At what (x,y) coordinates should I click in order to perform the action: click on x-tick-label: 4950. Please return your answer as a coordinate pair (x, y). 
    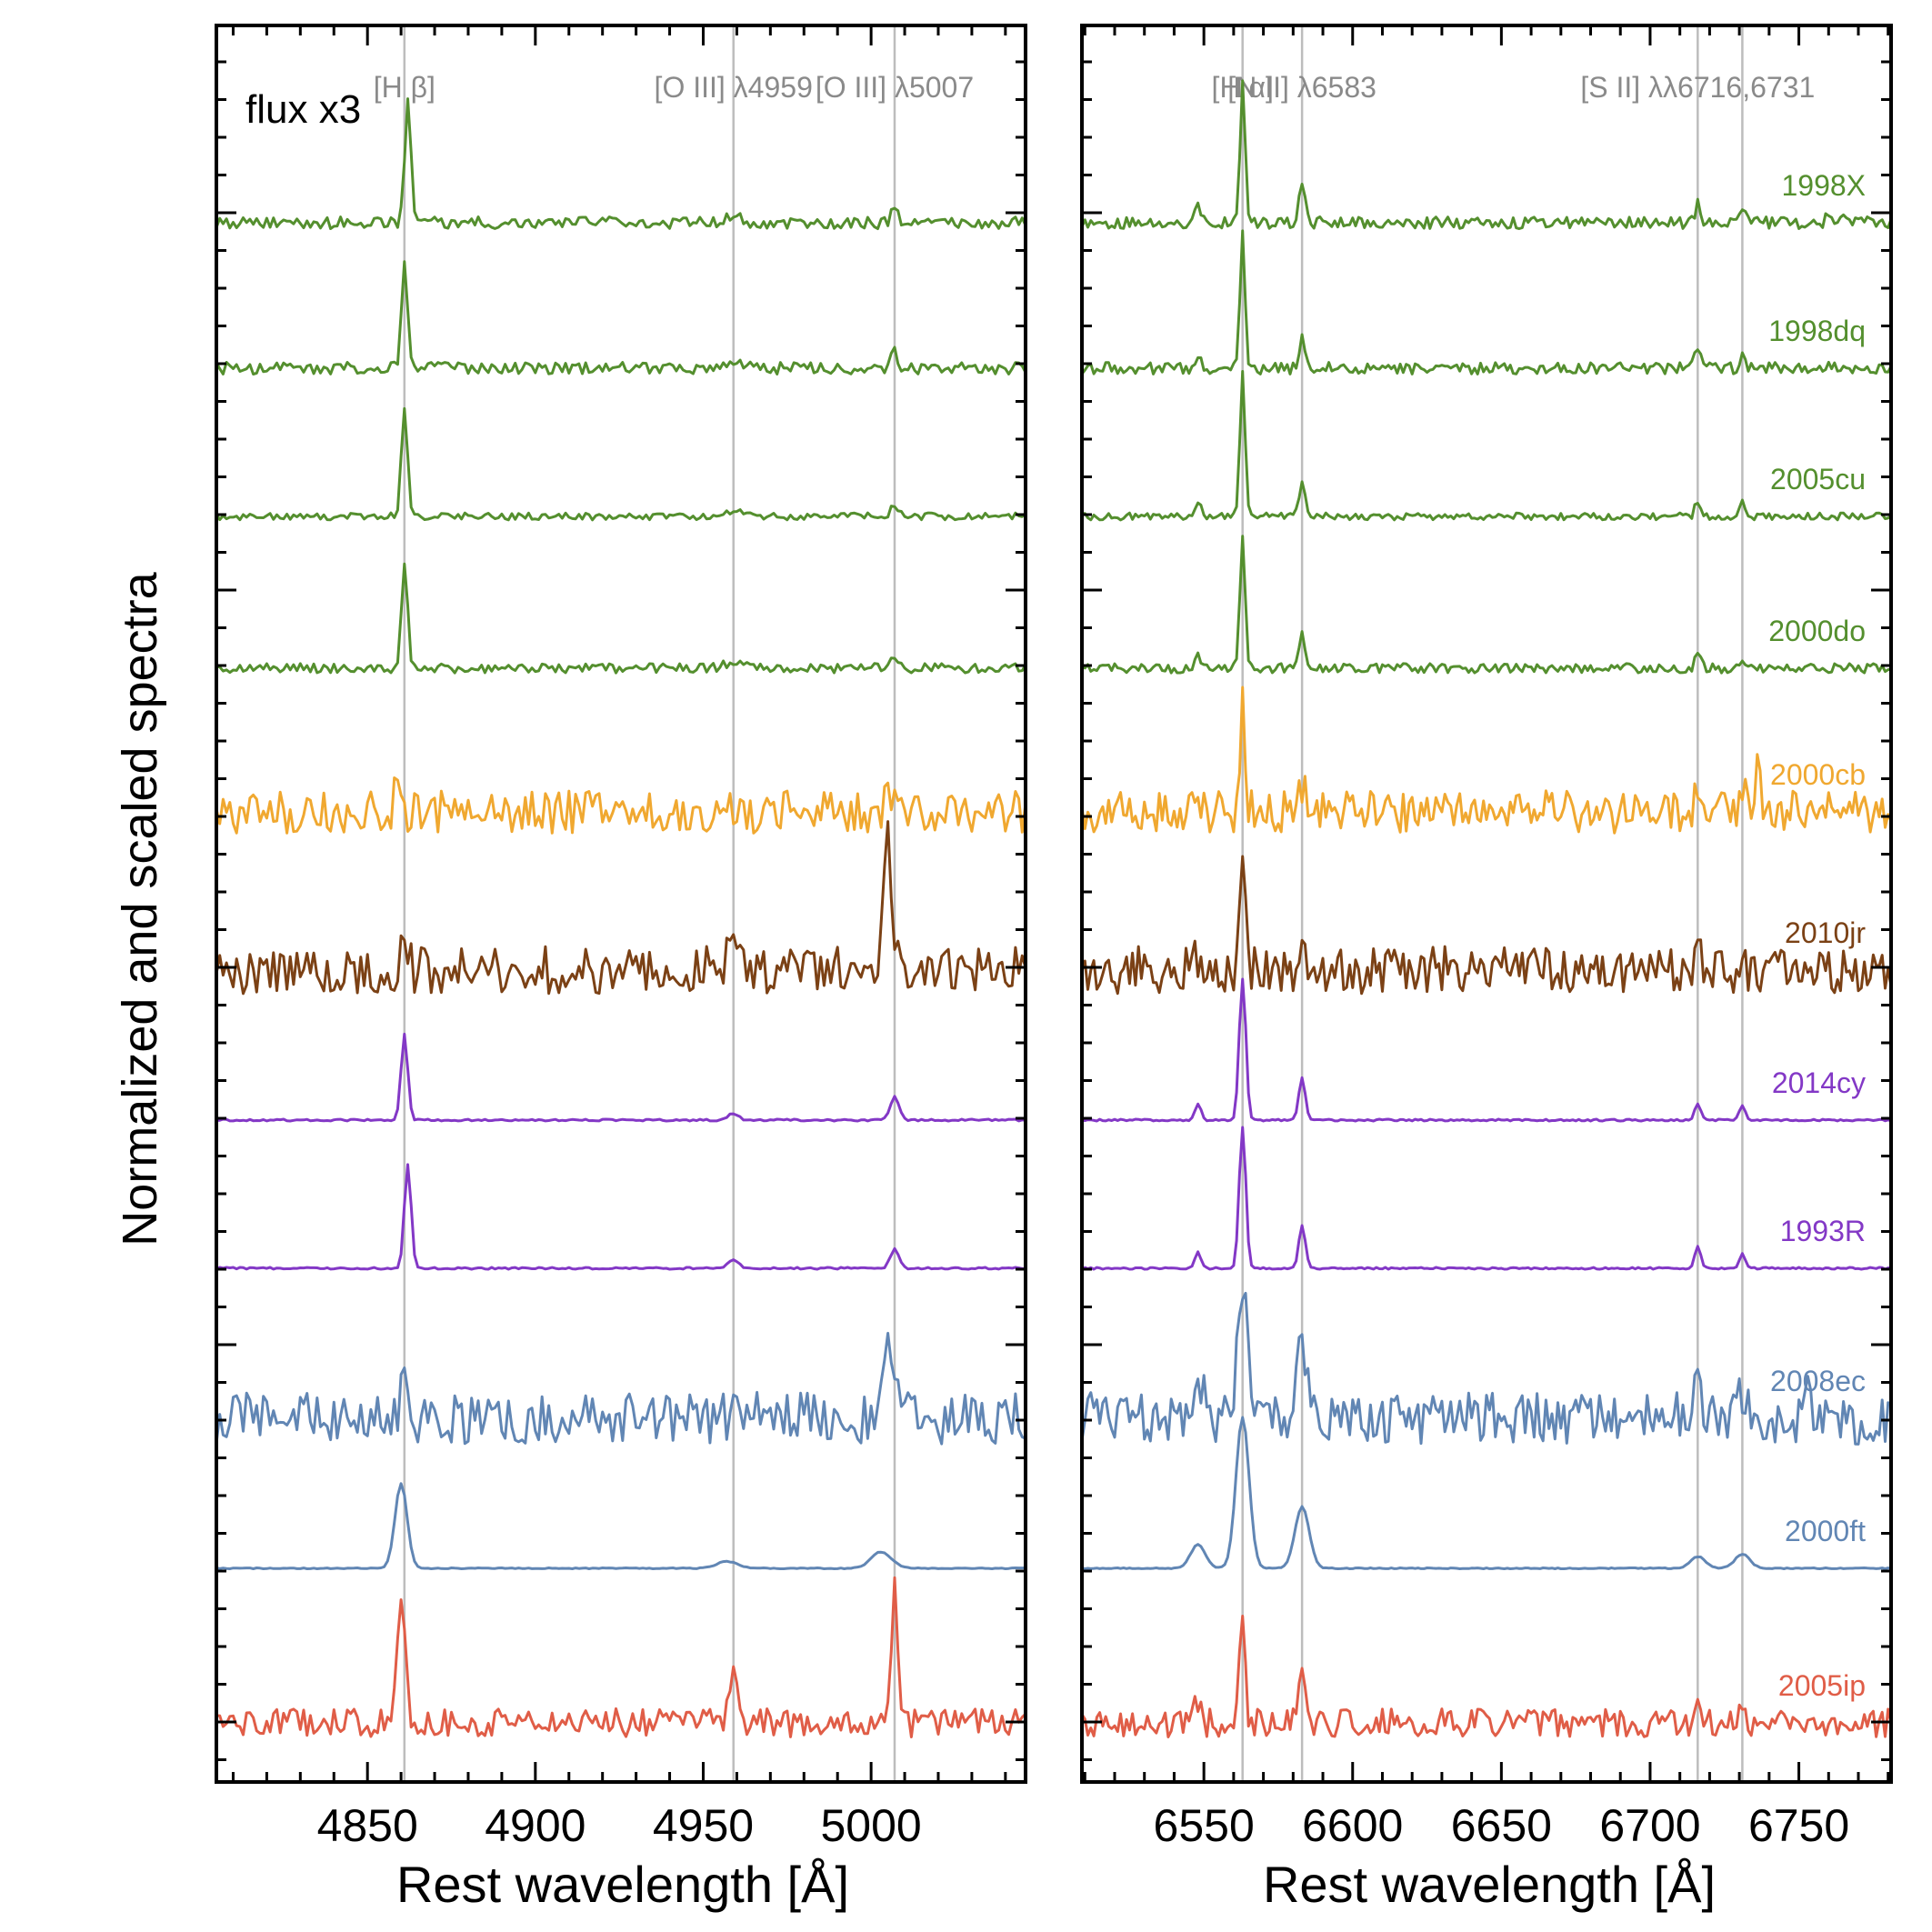
    Looking at the image, I should click on (703, 1825).